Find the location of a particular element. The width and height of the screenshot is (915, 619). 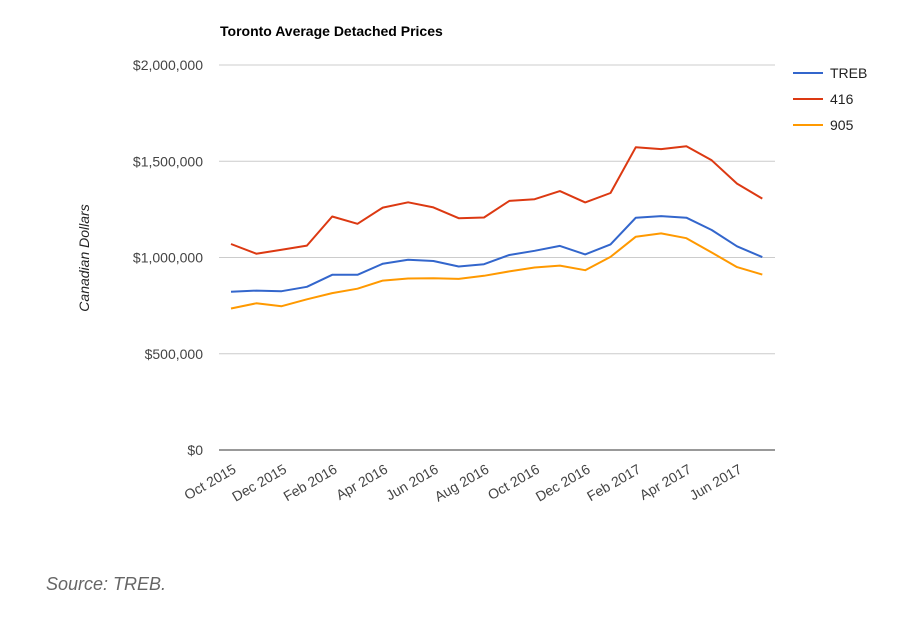

x-tick-label: Feb 2016 is located at coordinates (309, 483).